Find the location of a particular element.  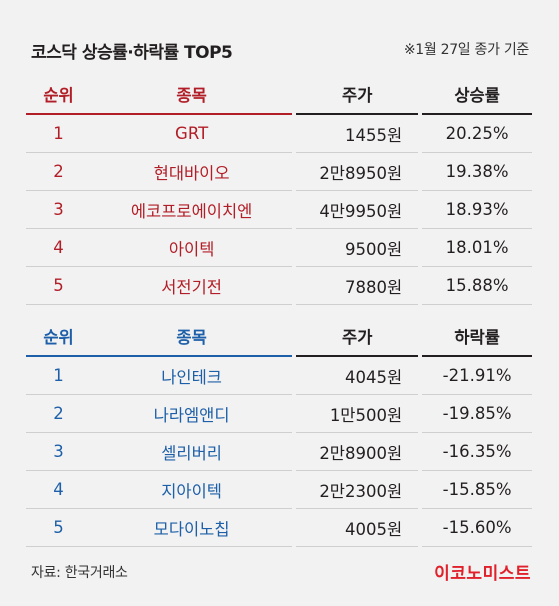

table-row: 3 셀리버리 2만8900원 -16.35% is located at coordinates (279, 452).